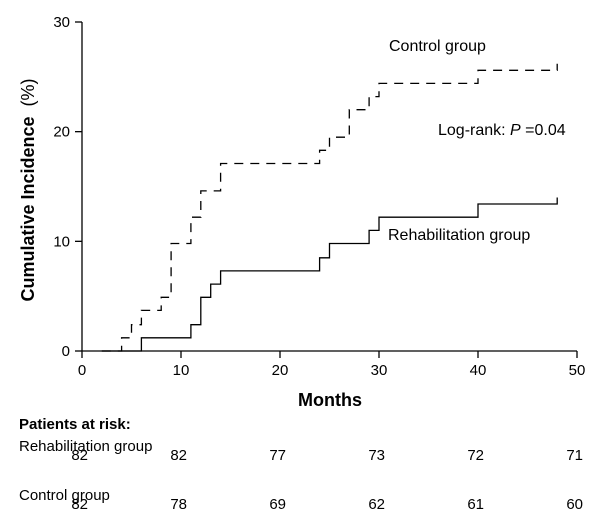 The height and width of the screenshot is (525, 590). I want to click on x-tick-label: 20, so click(280, 370).